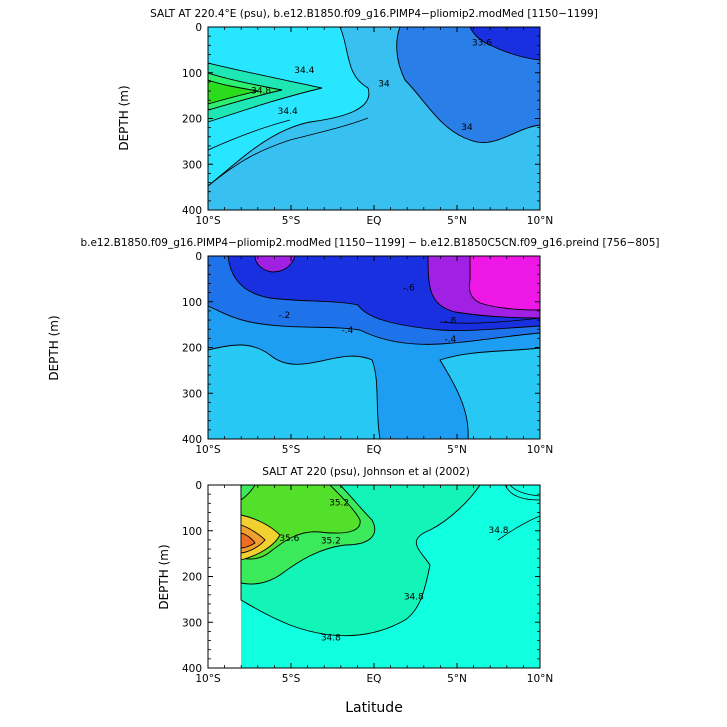 Image resolution: width=727 pixels, height=727 pixels. Describe the element at coordinates (366, 472) in the screenshot. I see `panel-3-title: SALT AT 220 (psu), Johnson et al (2002)` at that location.